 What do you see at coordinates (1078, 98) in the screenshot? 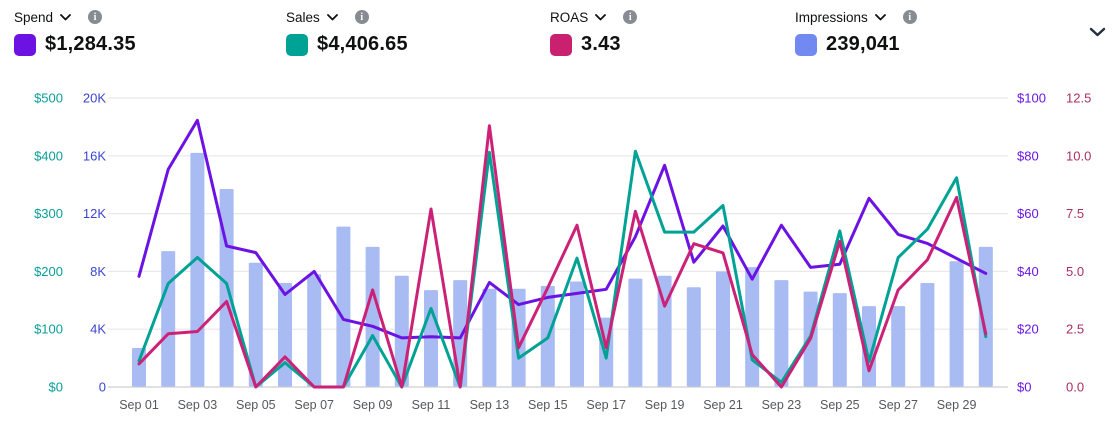
I see `roas-axis-tick: 12.5` at bounding box center [1078, 98].